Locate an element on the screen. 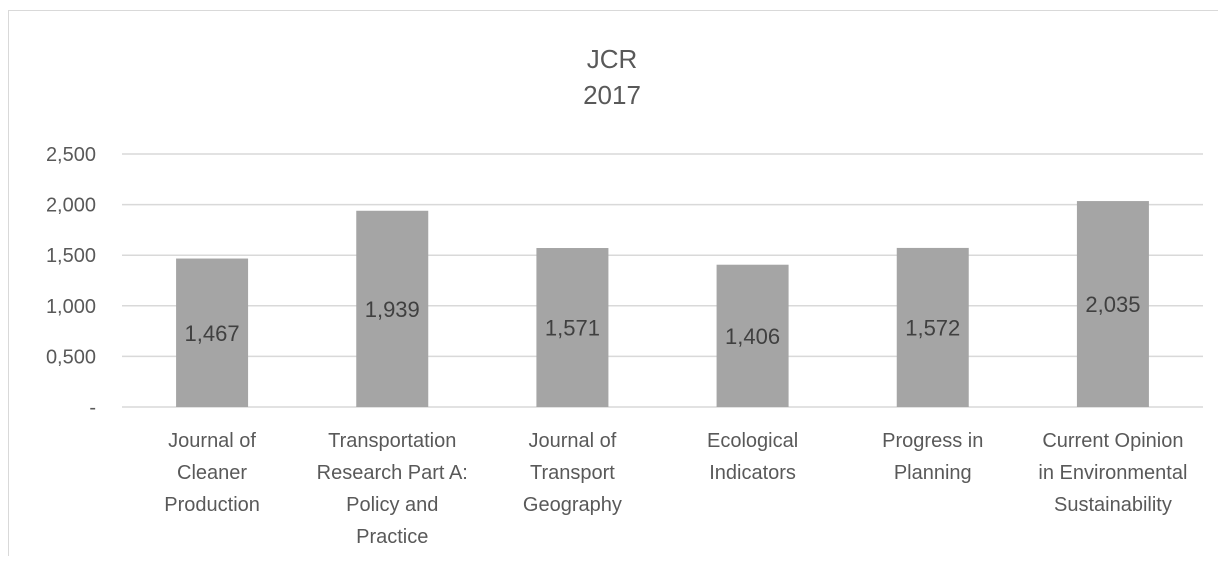 The height and width of the screenshot is (561, 1223). data-label: 1,406 is located at coordinates (752, 336).